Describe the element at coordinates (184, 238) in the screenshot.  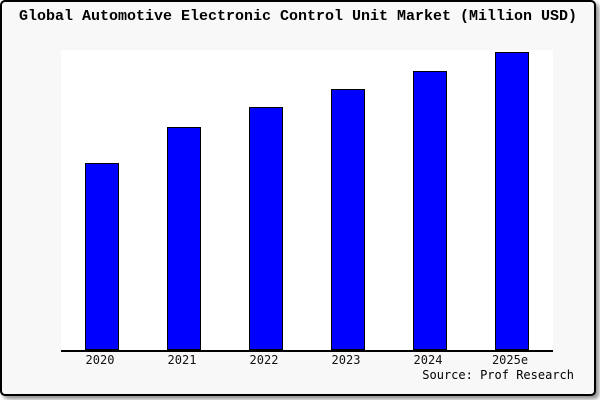
I see `bar-2021` at that location.